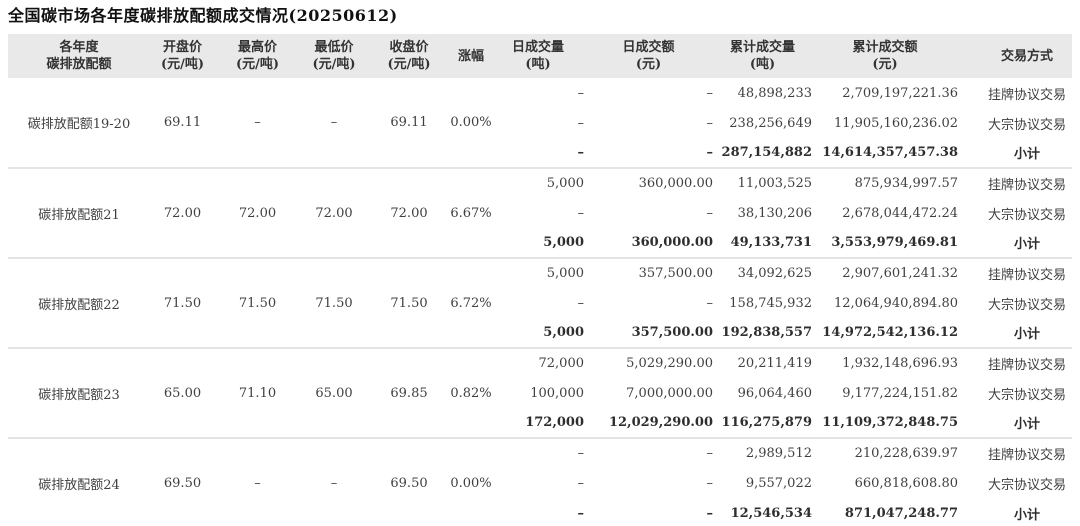 The width and height of the screenshot is (1080, 526). Describe the element at coordinates (471, 303) in the screenshot. I see `change-cell: 6.72%` at that location.